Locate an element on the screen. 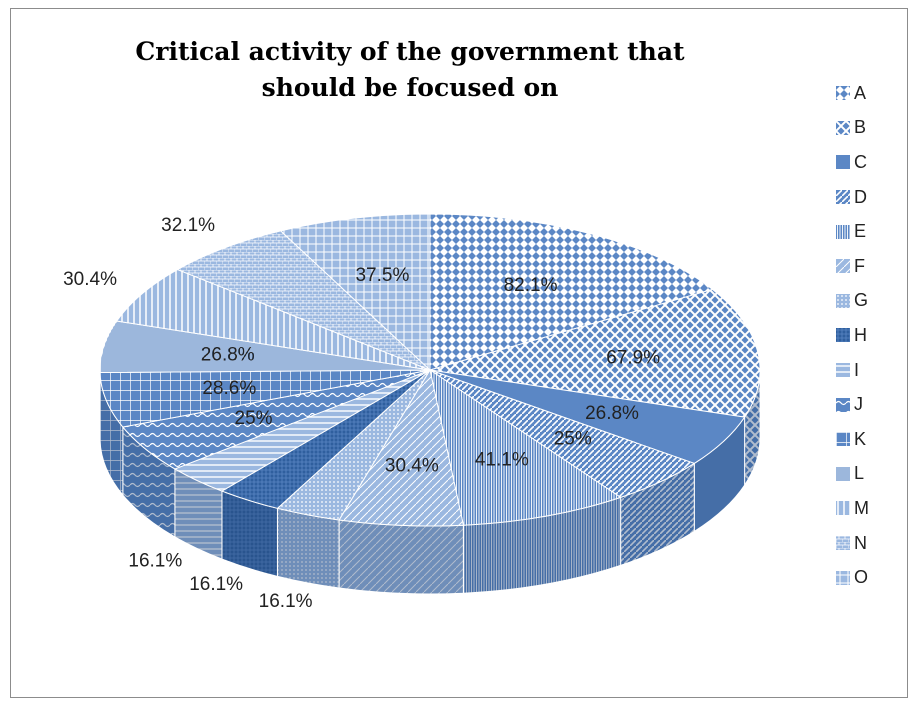  legend-label-n: N is located at coordinates (860, 542).